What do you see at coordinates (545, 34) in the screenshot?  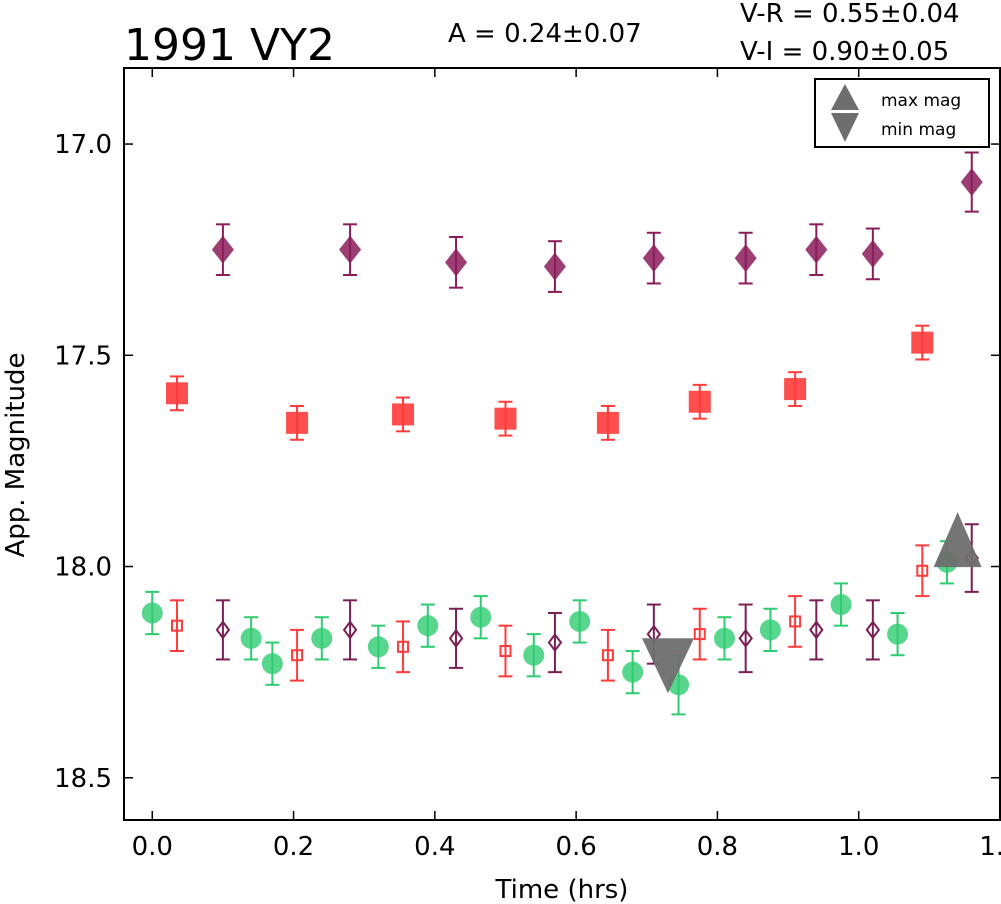 I see `amplitude-annotation: A = 0.24±0.07` at bounding box center [545, 34].